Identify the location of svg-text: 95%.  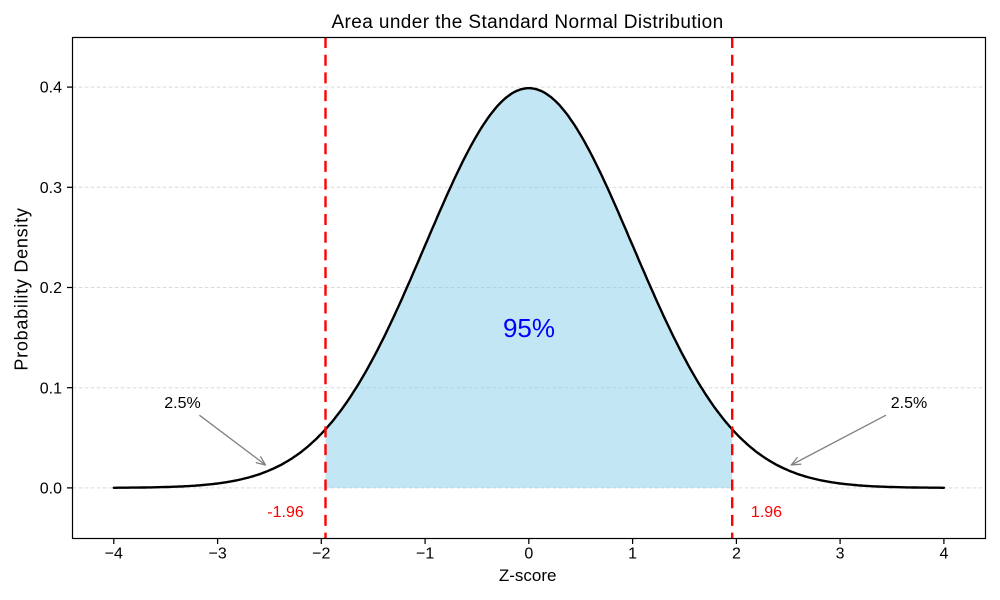
(529, 328).